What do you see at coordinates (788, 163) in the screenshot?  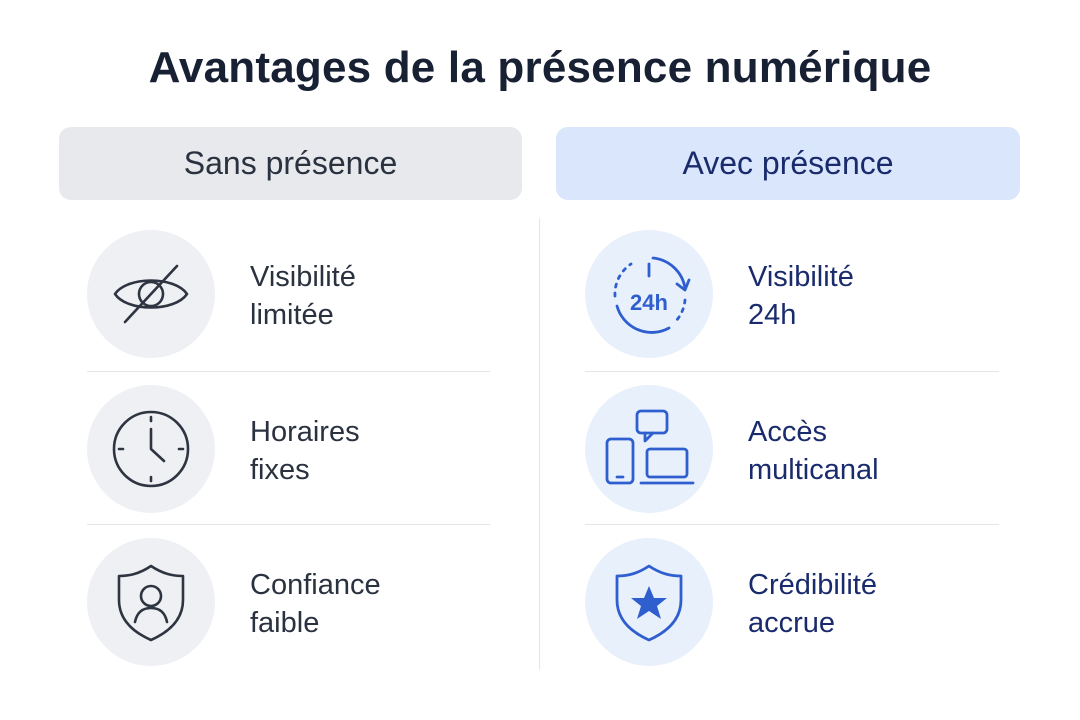 I see `column-header-with-presence: Avec présence` at bounding box center [788, 163].